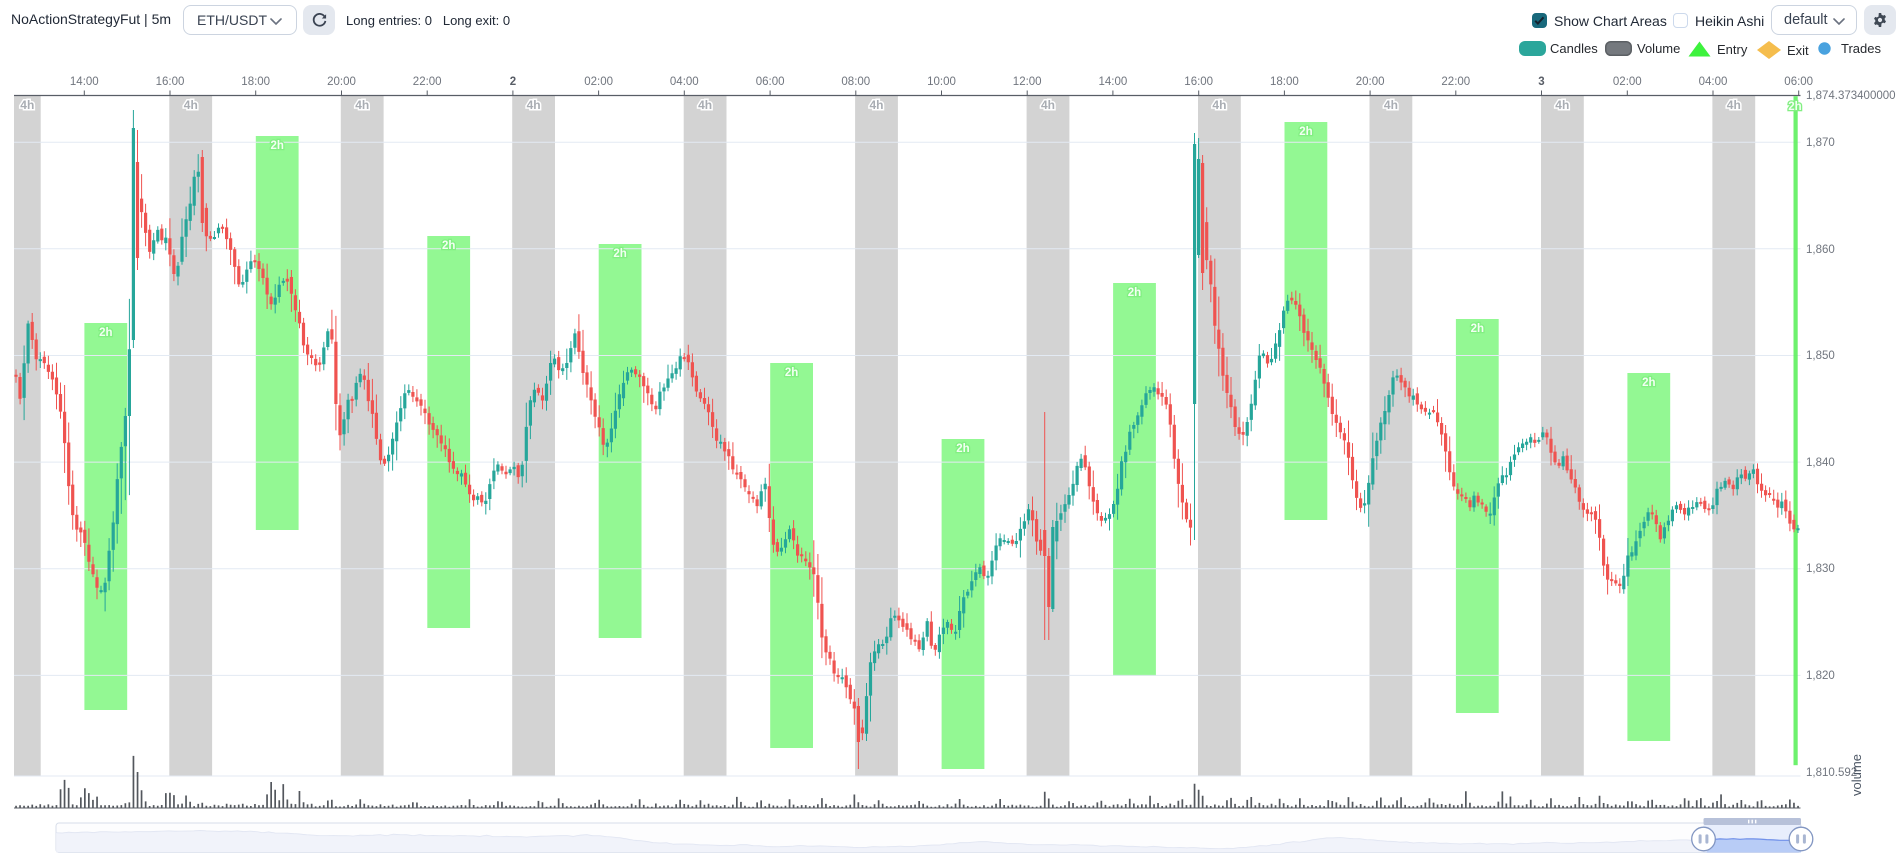  Describe the element at coordinates (1851, 96) in the screenshot. I see `svg-text: 1,874.373400000` at that location.